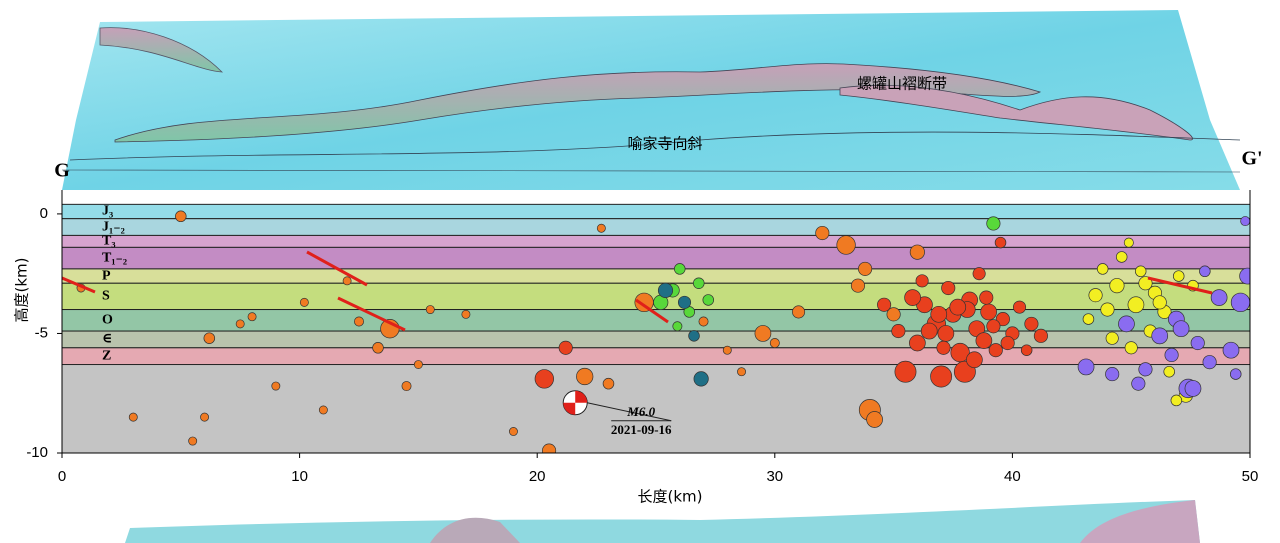 The width and height of the screenshot is (1280, 543). Describe the element at coordinates (656, 197) in the screenshot. I see `sky` at that location.